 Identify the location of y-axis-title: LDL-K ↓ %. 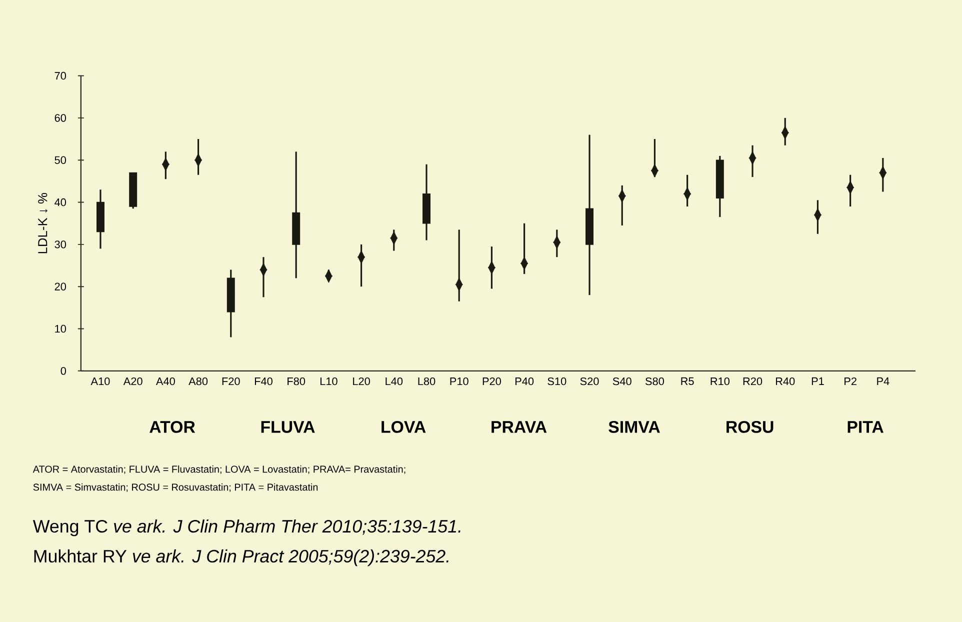
(43, 223).